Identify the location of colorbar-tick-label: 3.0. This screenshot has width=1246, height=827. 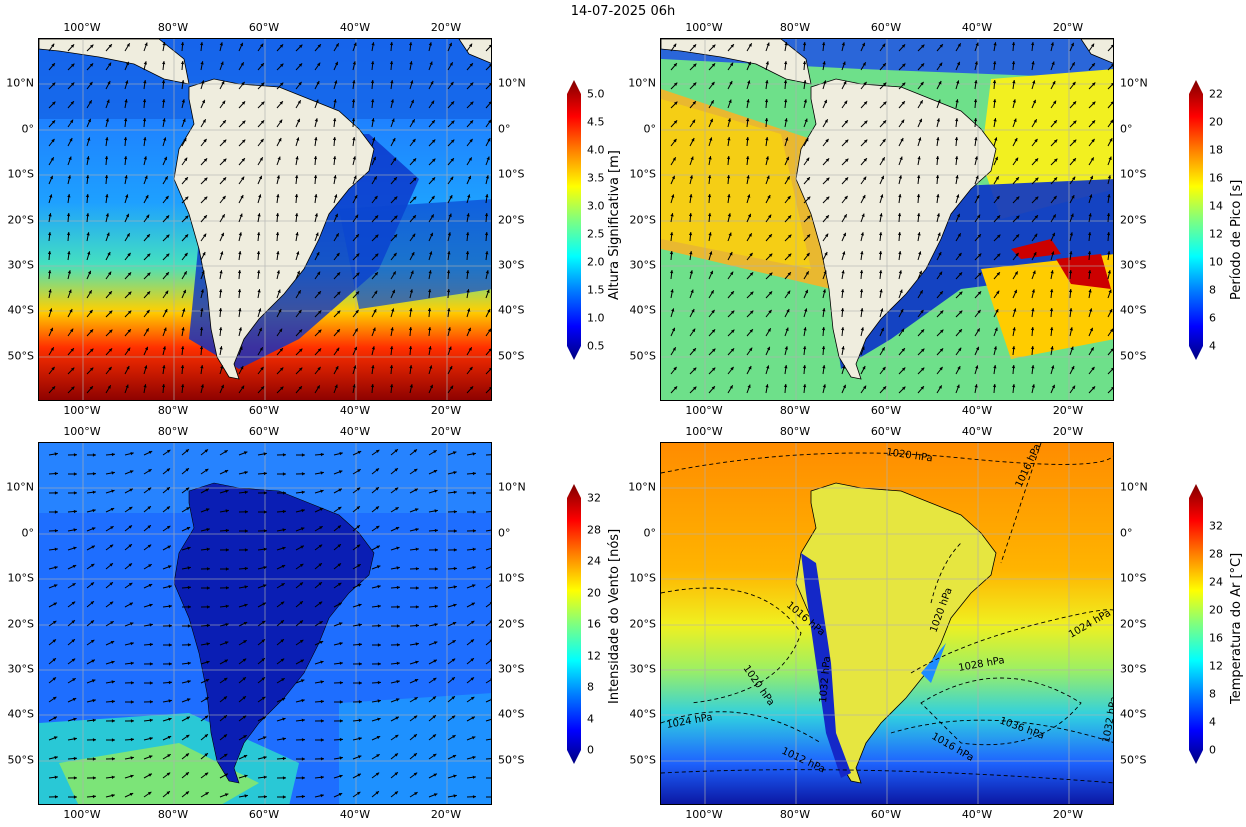
(596, 206).